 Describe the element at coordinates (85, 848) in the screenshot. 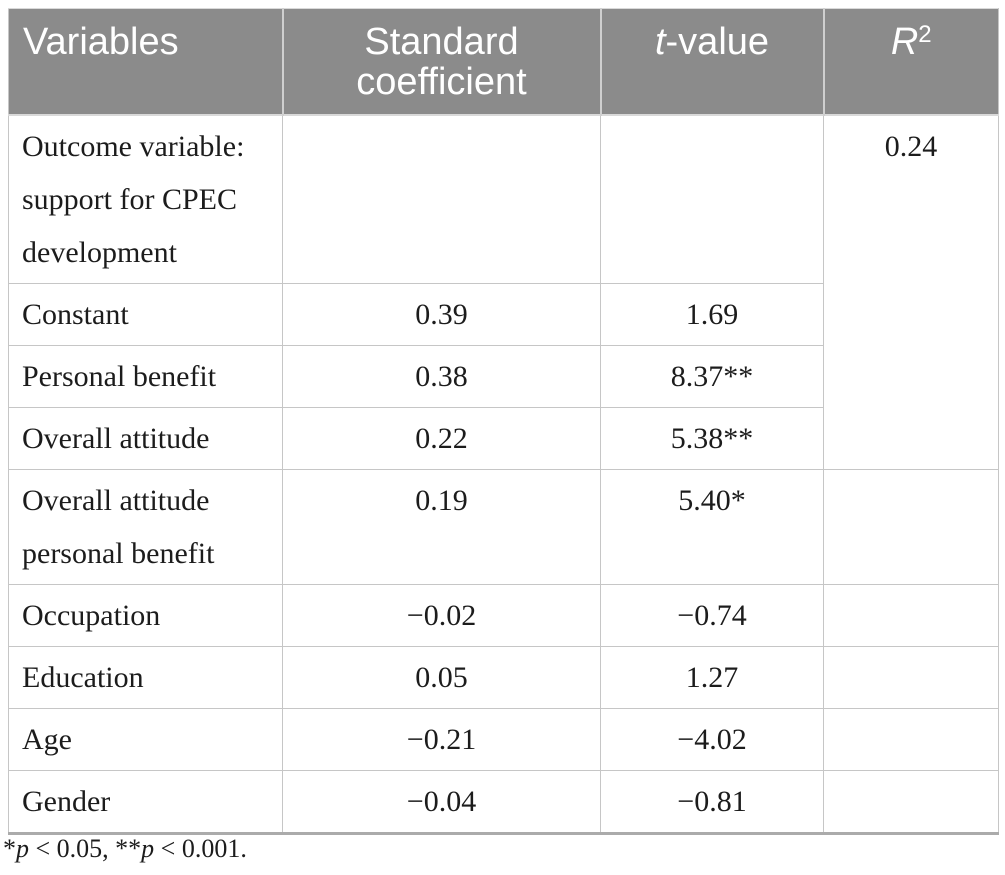

I see `footnote-middle: < 0.05, **` at that location.